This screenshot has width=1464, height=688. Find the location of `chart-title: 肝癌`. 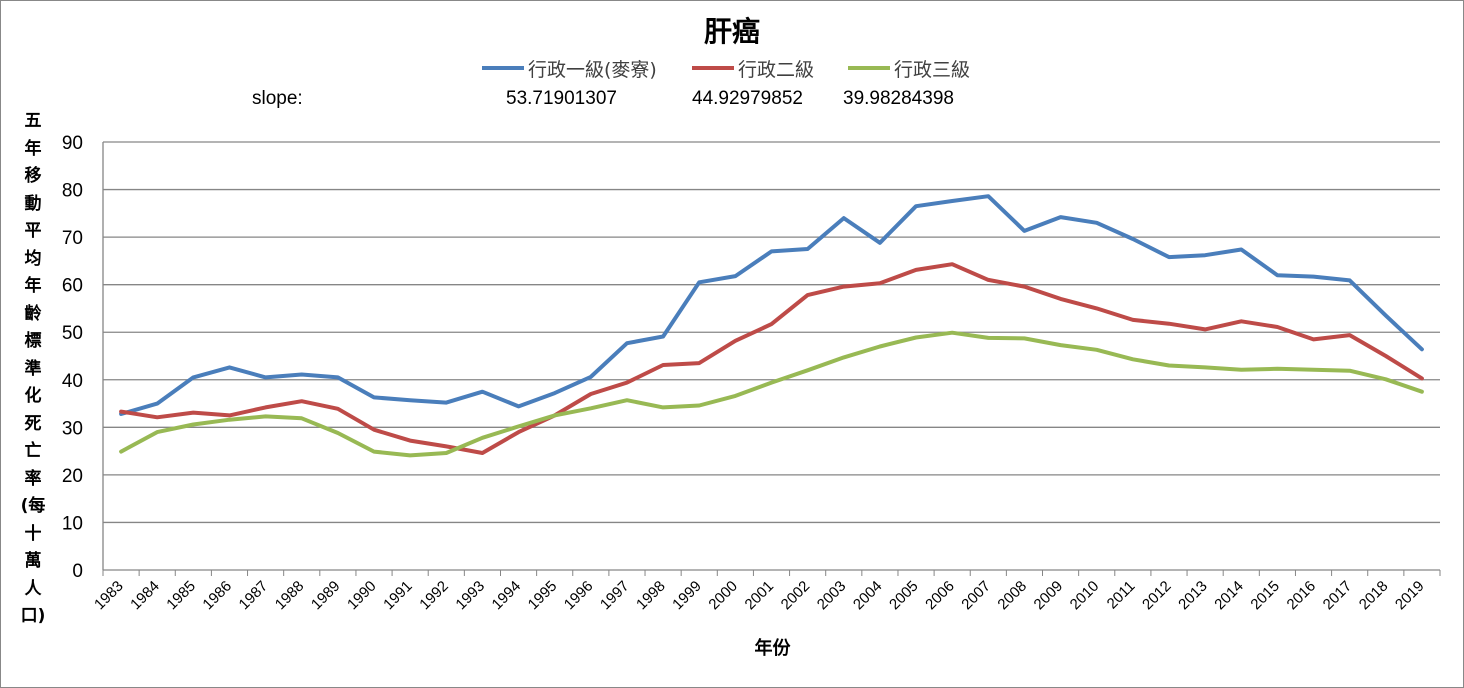

chart-title: 肝癌 is located at coordinates (731, 31).